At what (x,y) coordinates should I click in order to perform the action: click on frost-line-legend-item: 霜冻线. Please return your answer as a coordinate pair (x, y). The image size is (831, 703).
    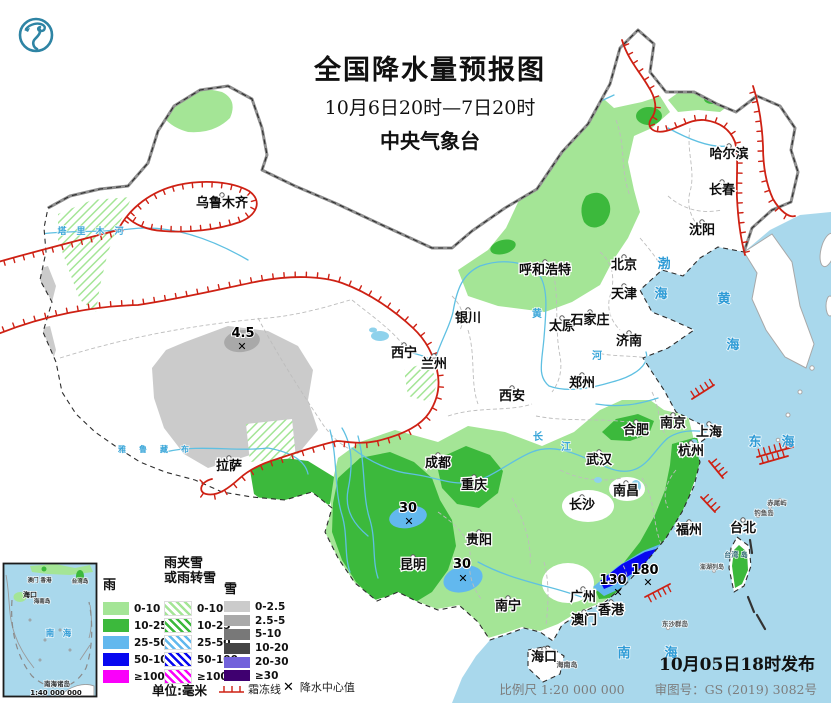
    Looking at the image, I should click on (249, 689).